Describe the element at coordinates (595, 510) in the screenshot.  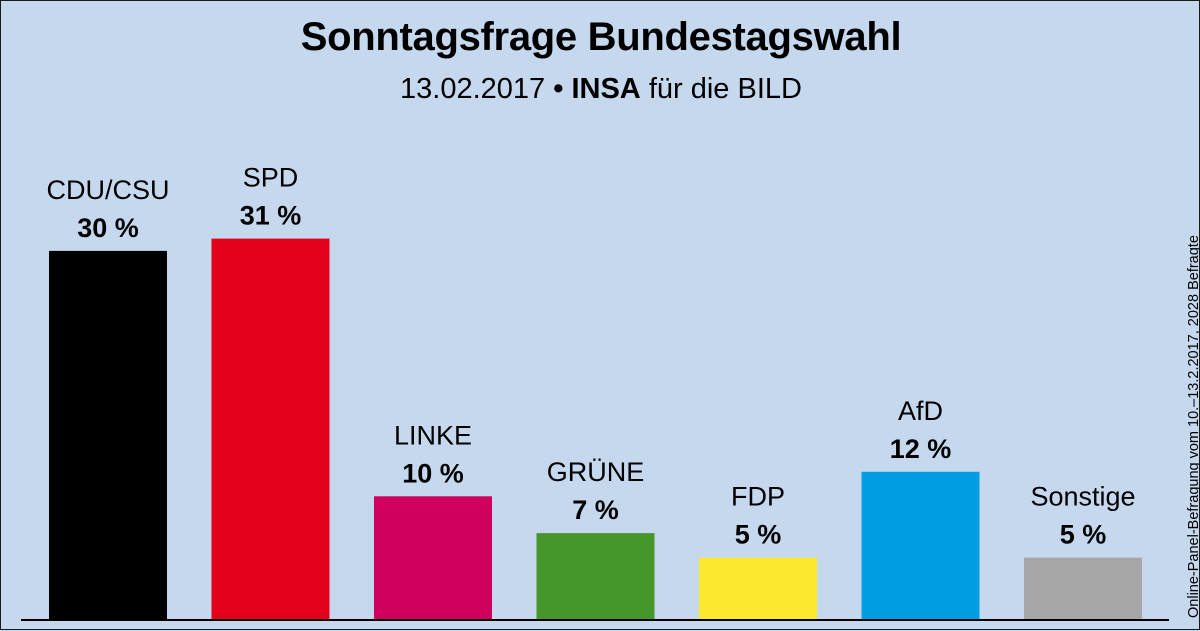
I see `value-label-gruene: 7 %` at that location.